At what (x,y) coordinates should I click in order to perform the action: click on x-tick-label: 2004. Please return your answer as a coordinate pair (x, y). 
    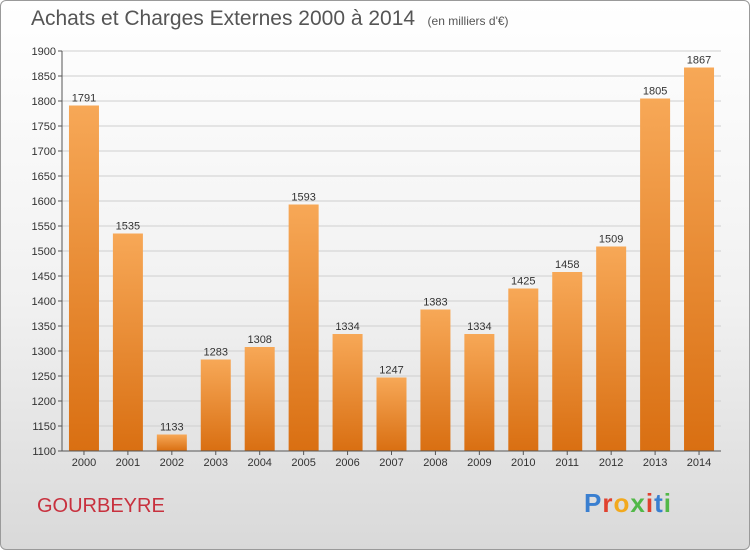
    Looking at the image, I should click on (259, 463).